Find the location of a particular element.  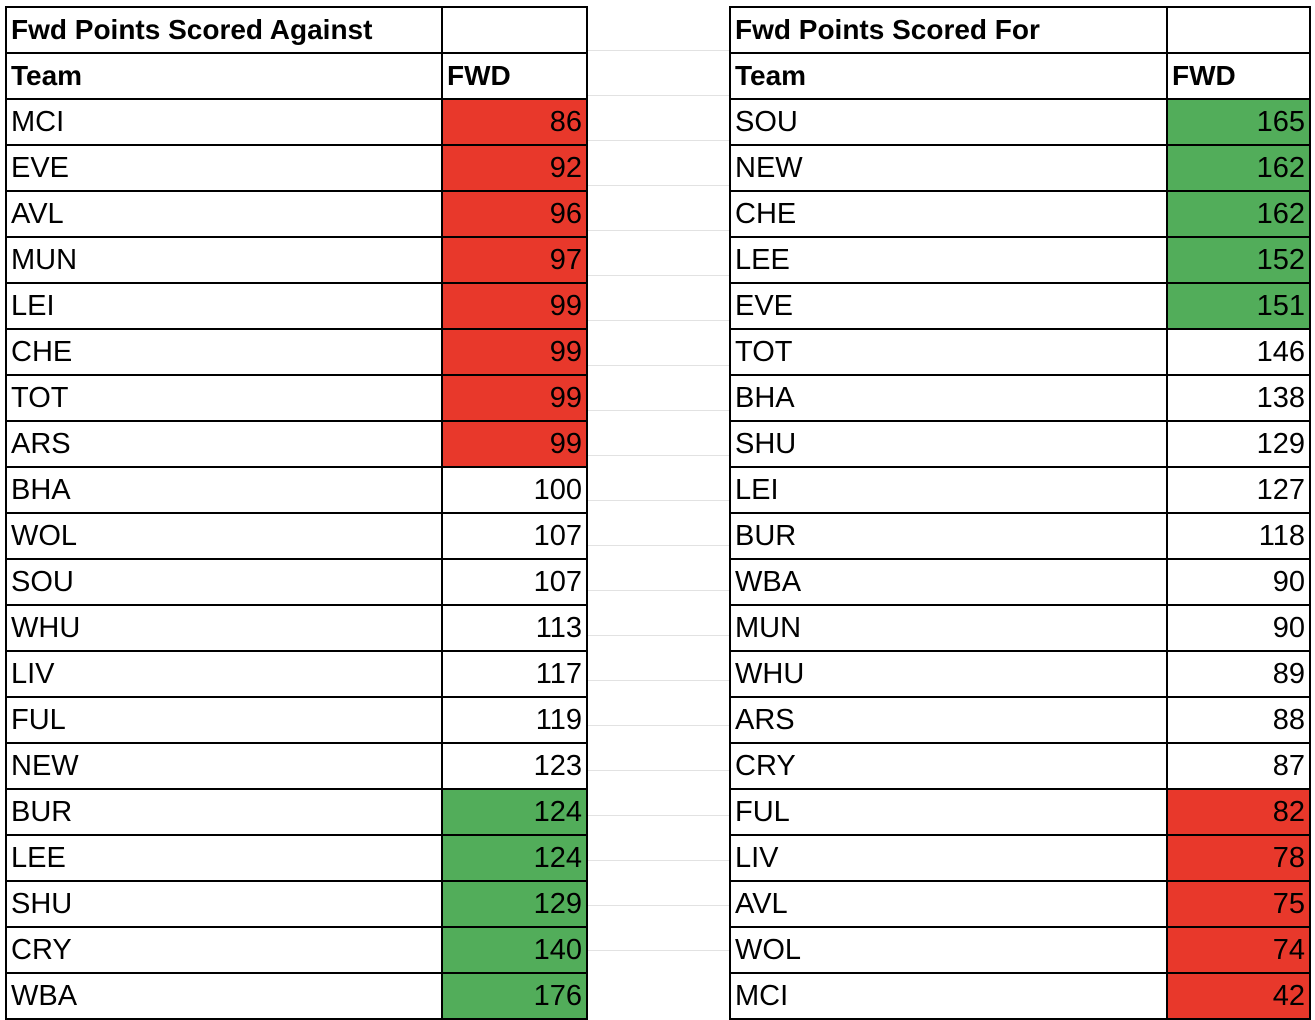

fwd-value-cell: 146 is located at coordinates (1238, 352).